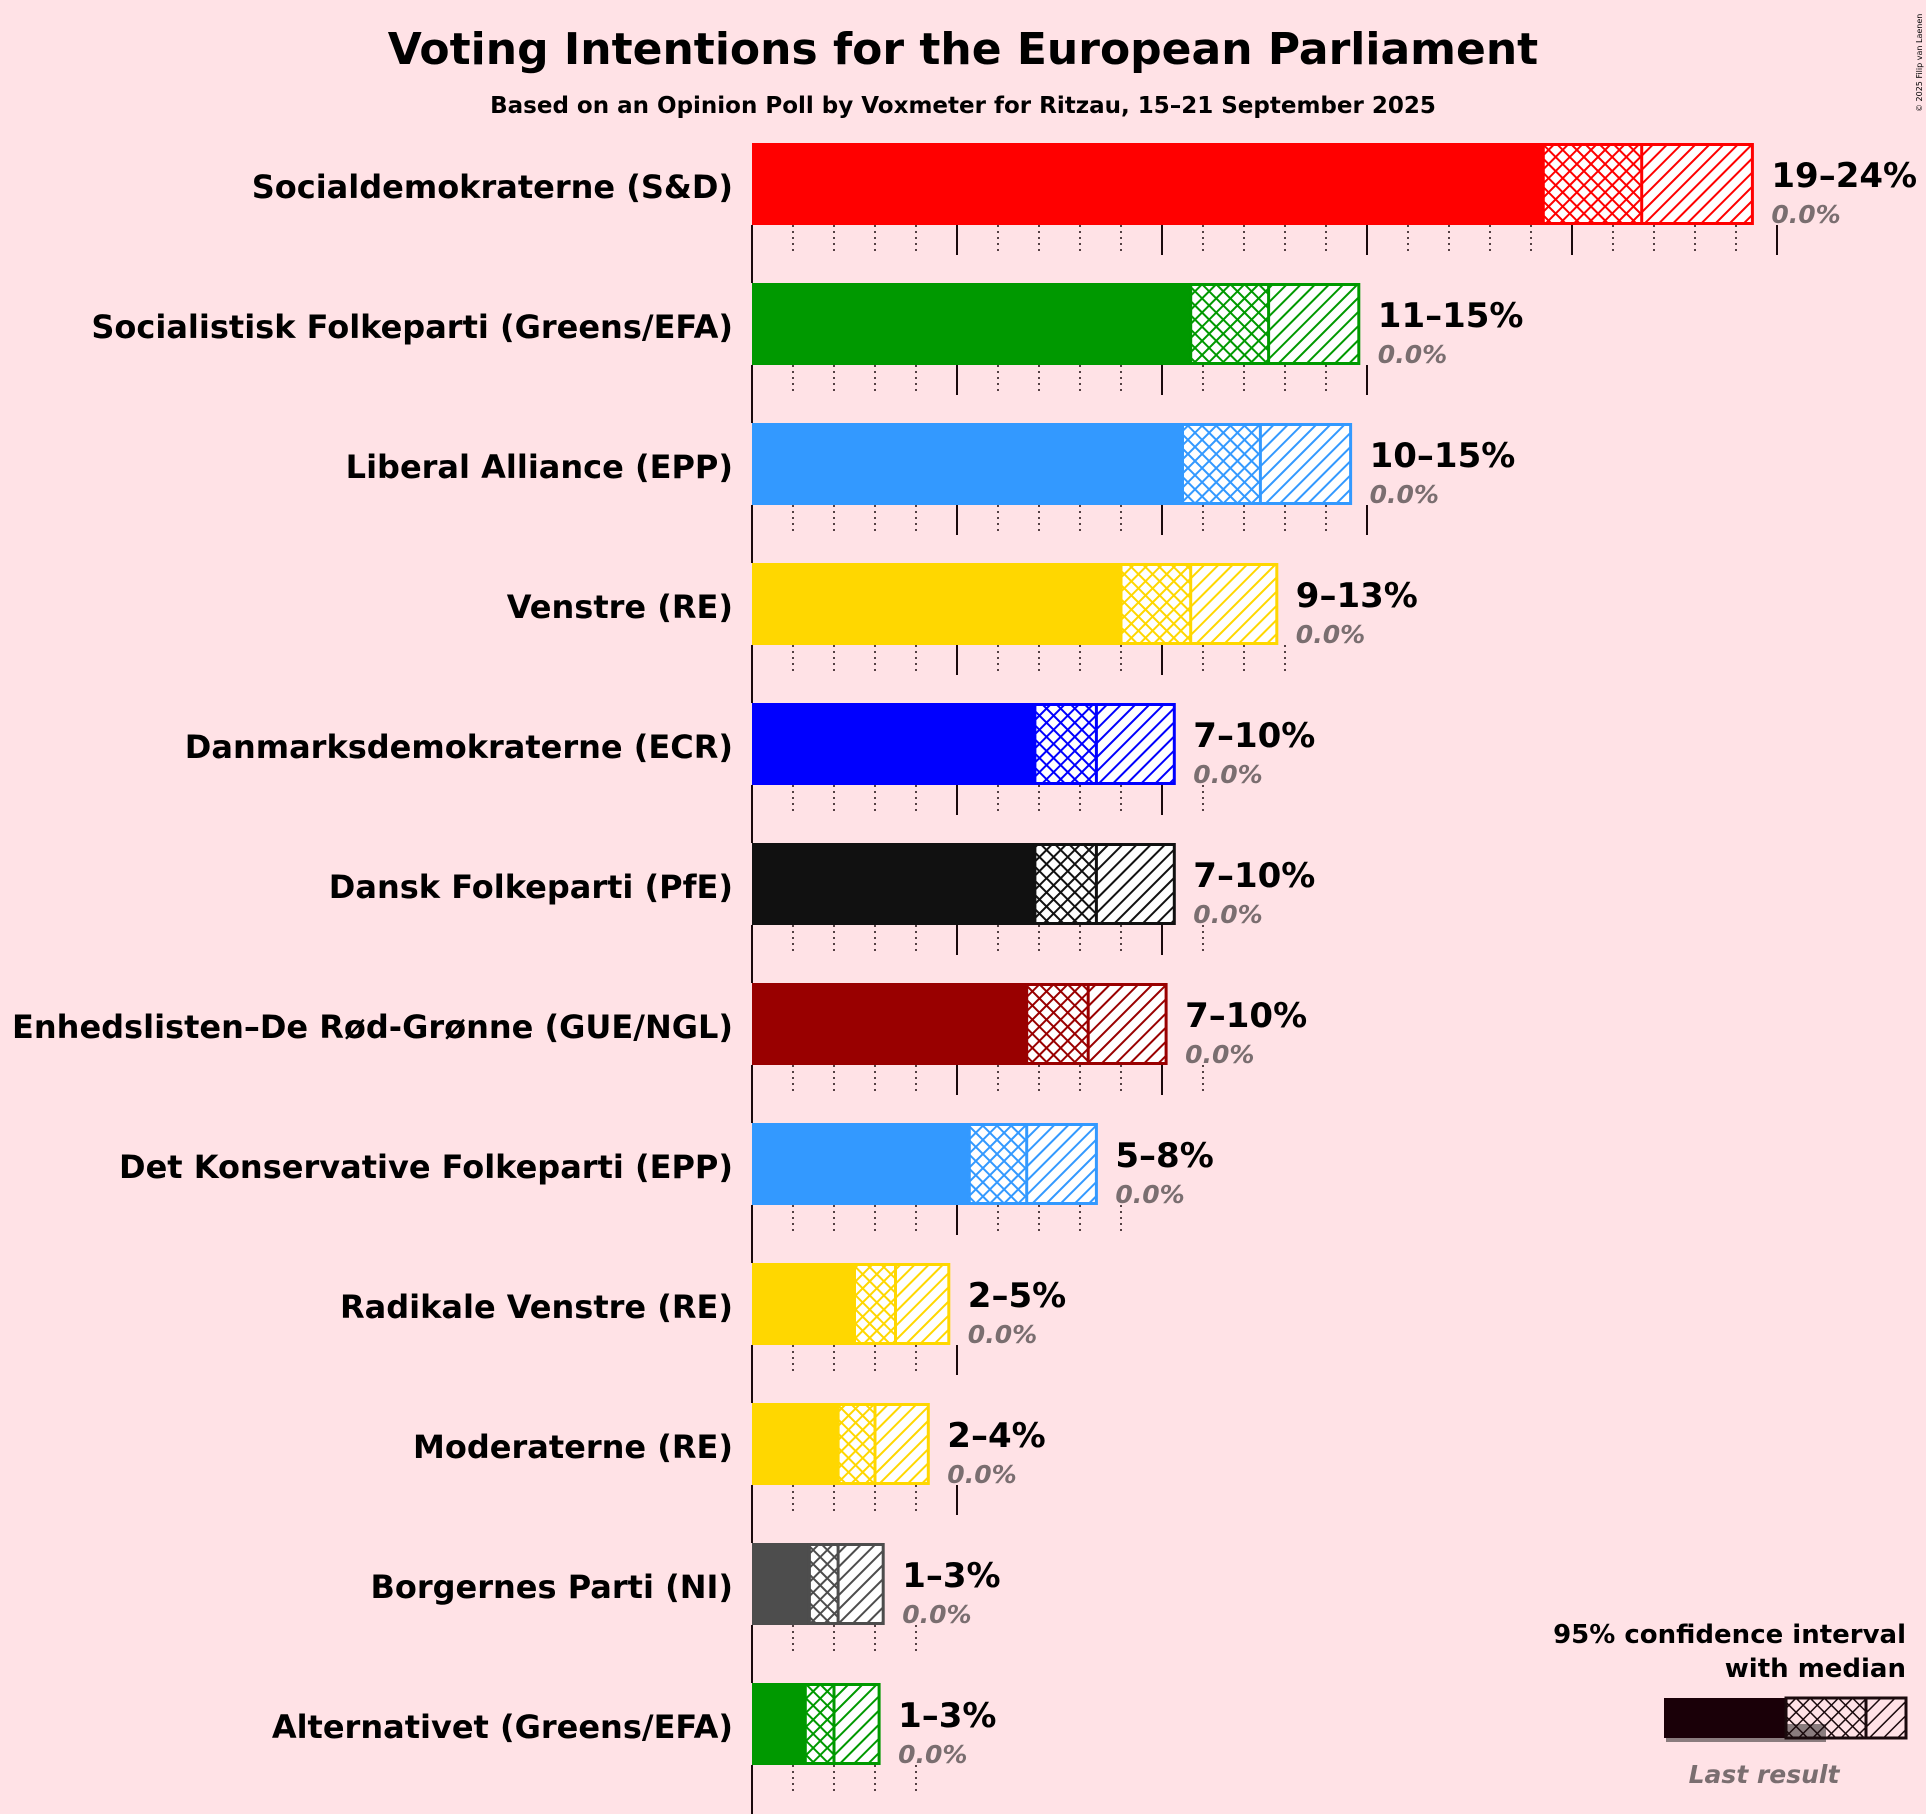 The height and width of the screenshot is (1814, 1926). Describe the element at coordinates (1017, 1296) in the screenshot. I see `range-label: 2–5%` at that location.